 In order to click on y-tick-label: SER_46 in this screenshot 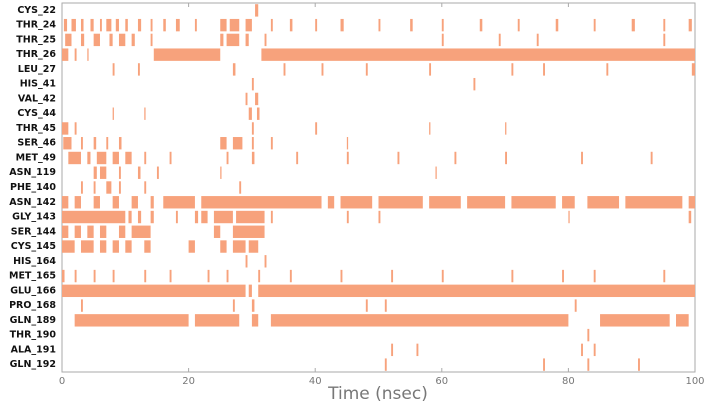, I will do `click(36, 143)`.